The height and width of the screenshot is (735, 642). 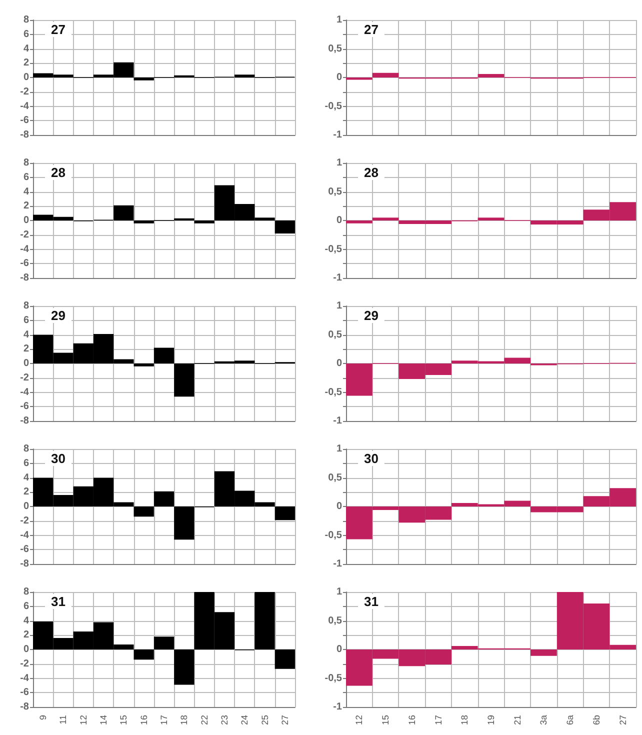 I want to click on x-tick-label: 18, so click(x=465, y=720).